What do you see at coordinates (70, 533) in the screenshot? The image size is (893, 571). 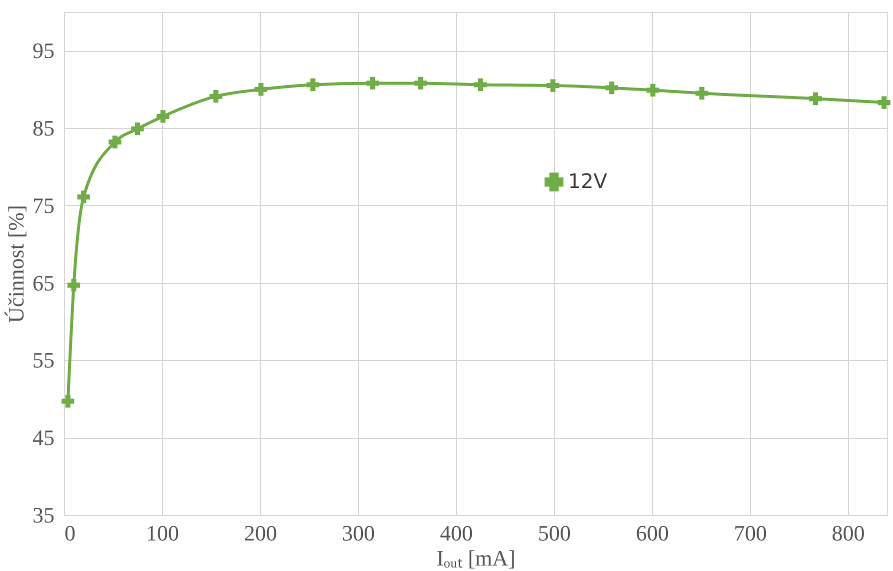 I see `x-tick-label: 0` at bounding box center [70, 533].